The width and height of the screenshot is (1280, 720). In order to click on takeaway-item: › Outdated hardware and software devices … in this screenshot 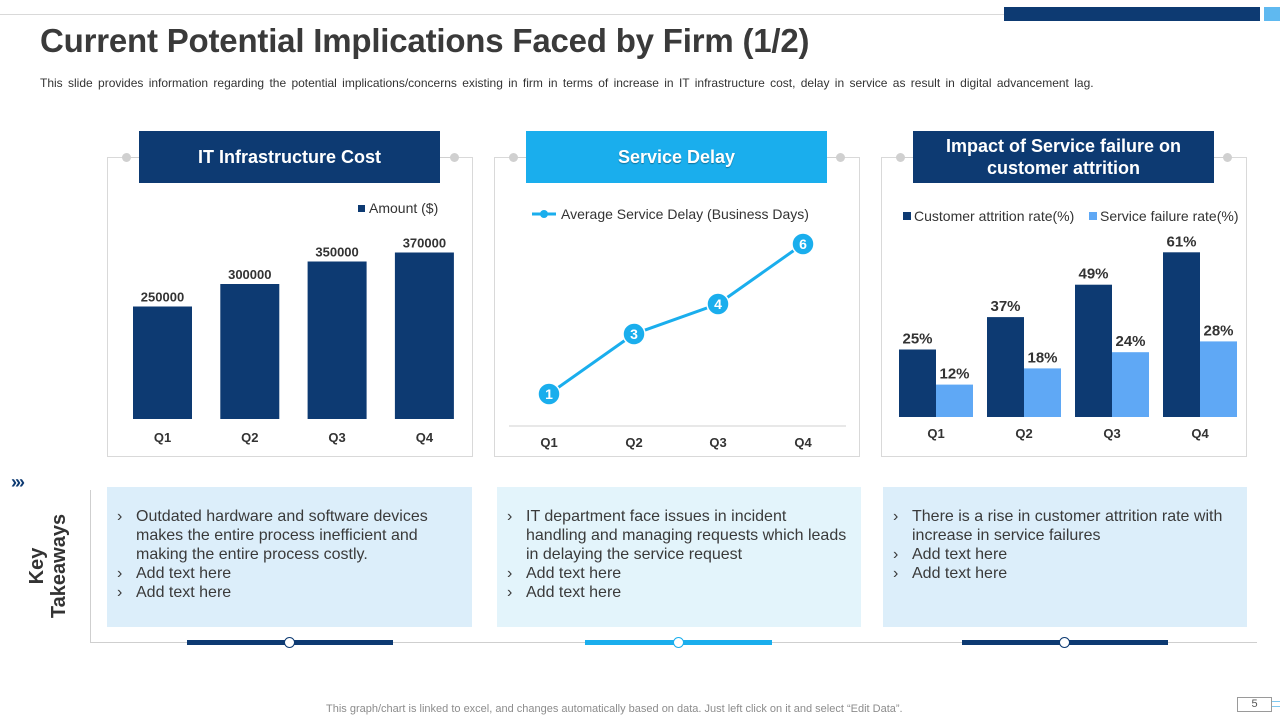, I will do `click(272, 535)`.